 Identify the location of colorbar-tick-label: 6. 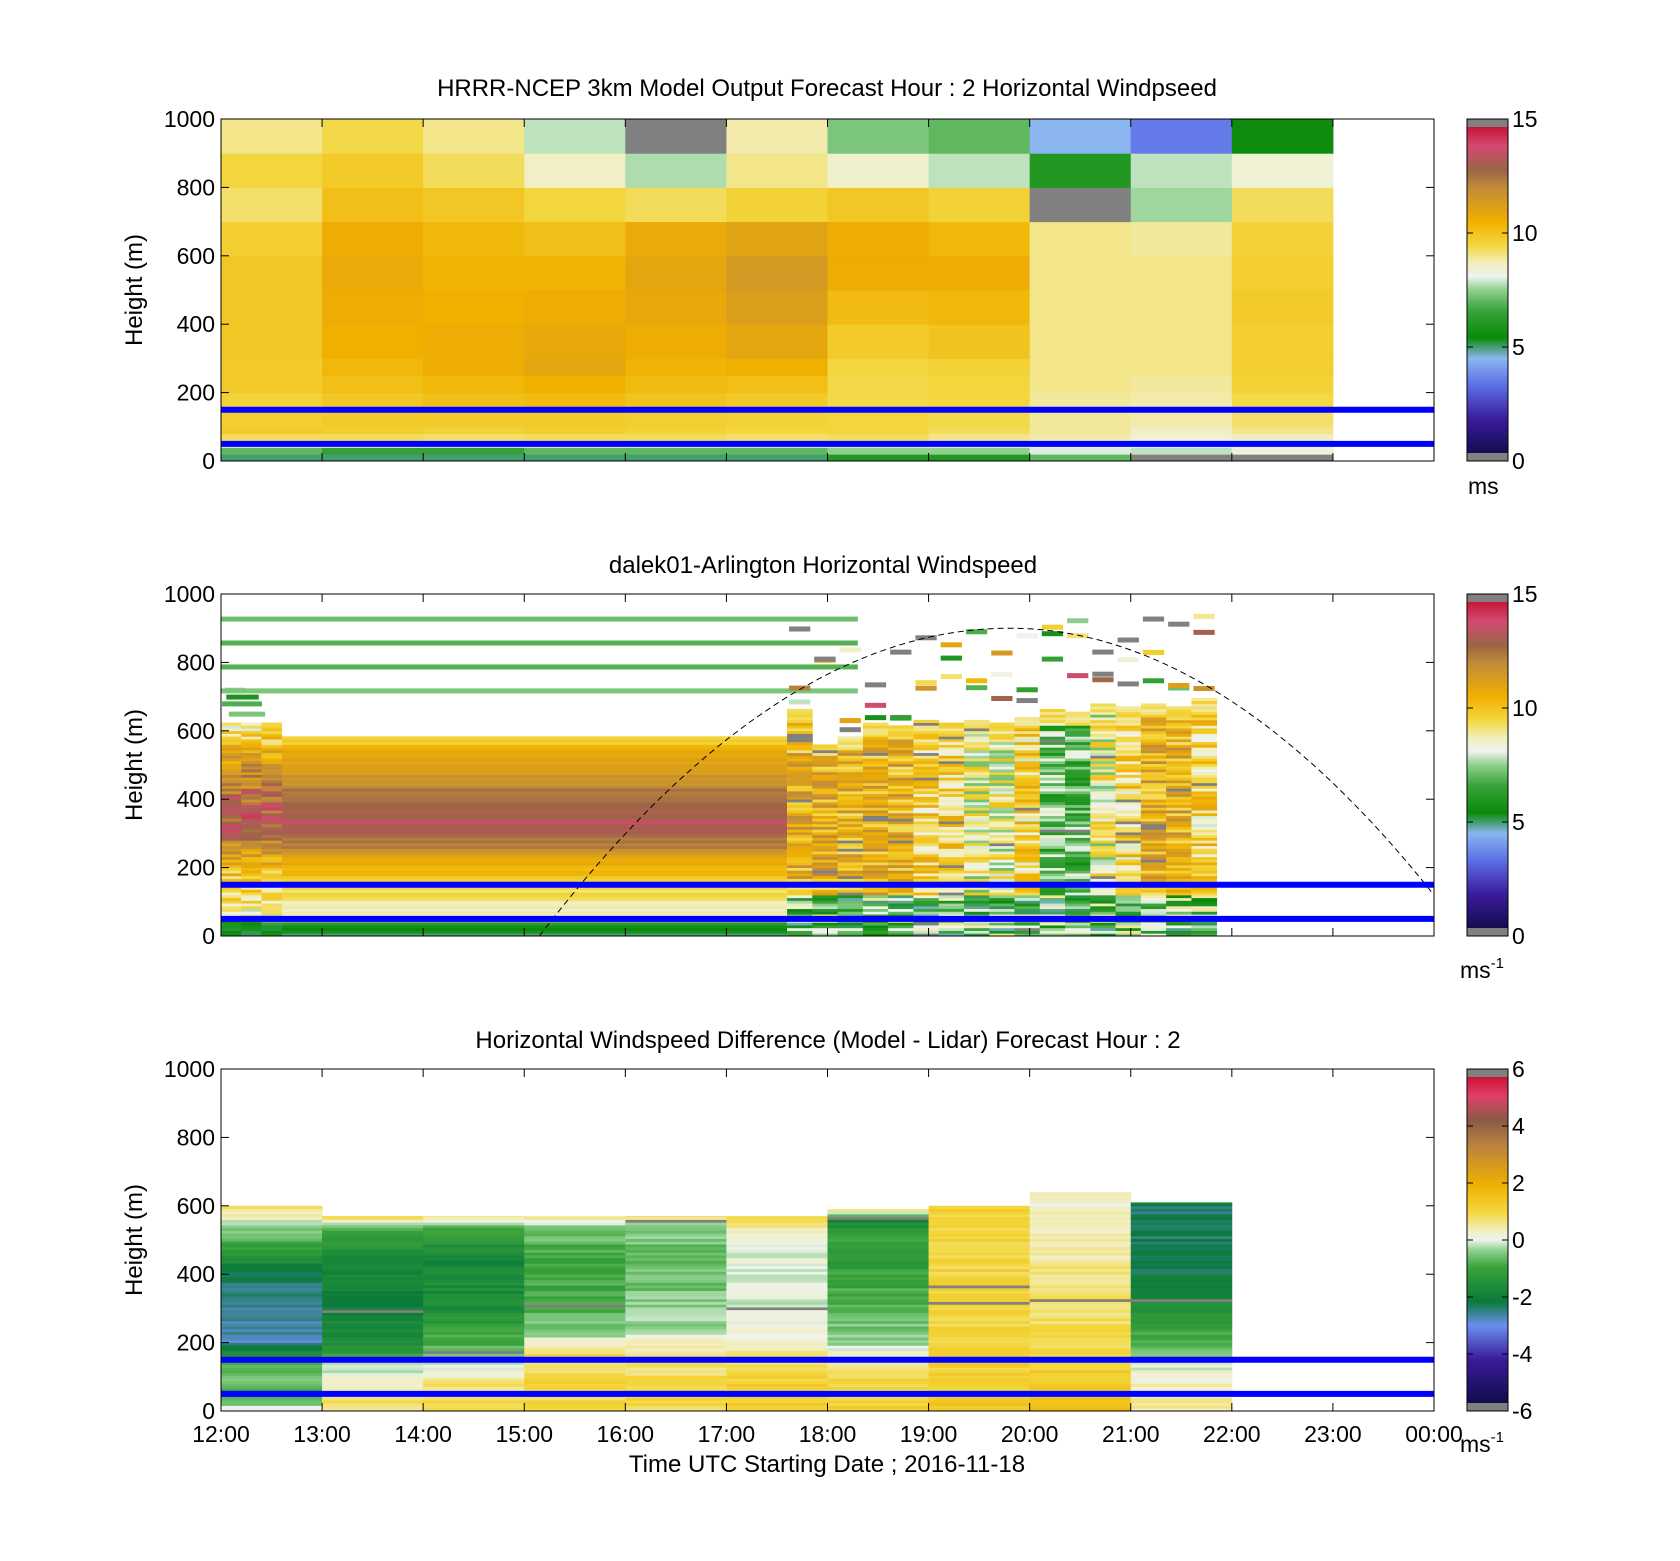
(1518, 1069).